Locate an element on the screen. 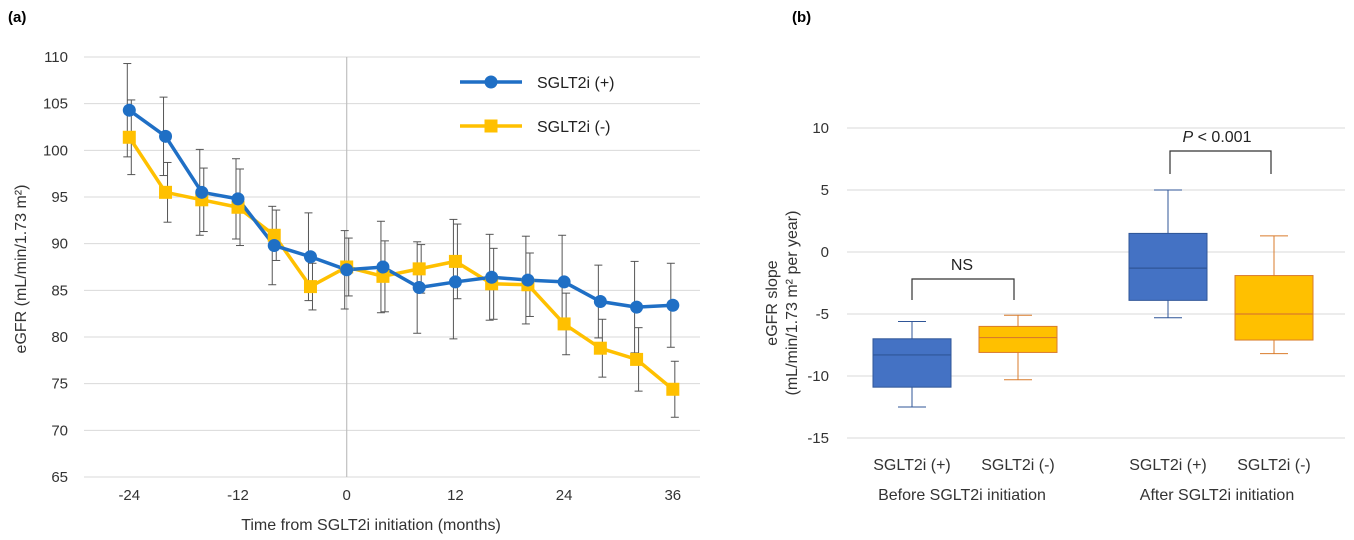 Image resolution: width=1354 pixels, height=540 pixels. panel-a-y-tick-label: 105 is located at coordinates (55, 104).